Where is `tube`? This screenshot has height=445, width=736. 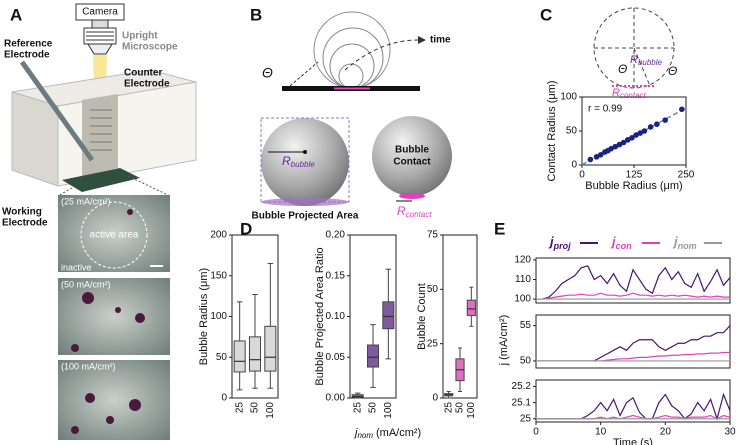
tube is located at coordinates (100, 24).